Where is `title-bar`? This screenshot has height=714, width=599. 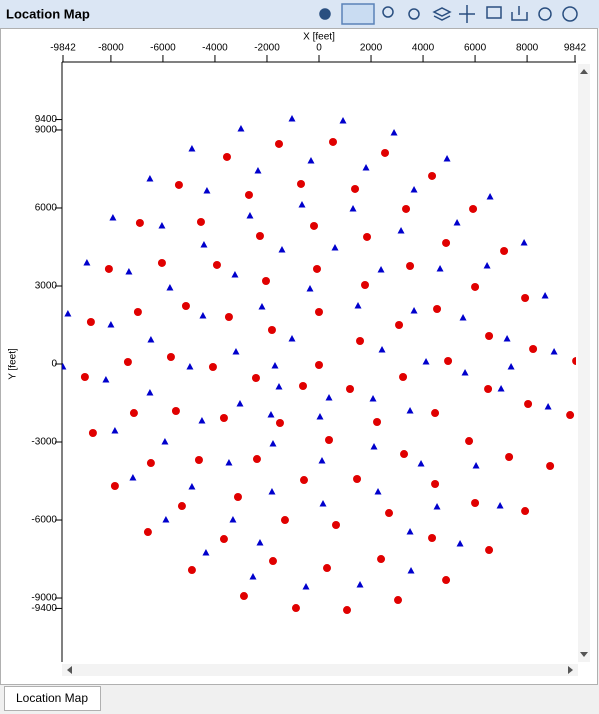 title-bar is located at coordinates (299, 14).